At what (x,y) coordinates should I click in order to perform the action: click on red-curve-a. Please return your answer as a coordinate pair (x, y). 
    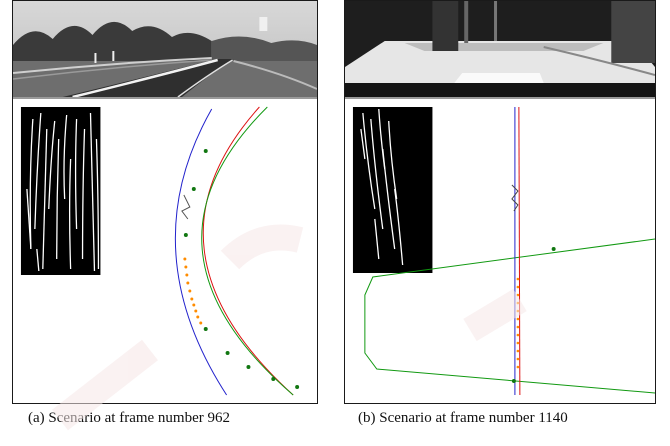
    Looking at the image, I should click on (248, 251).